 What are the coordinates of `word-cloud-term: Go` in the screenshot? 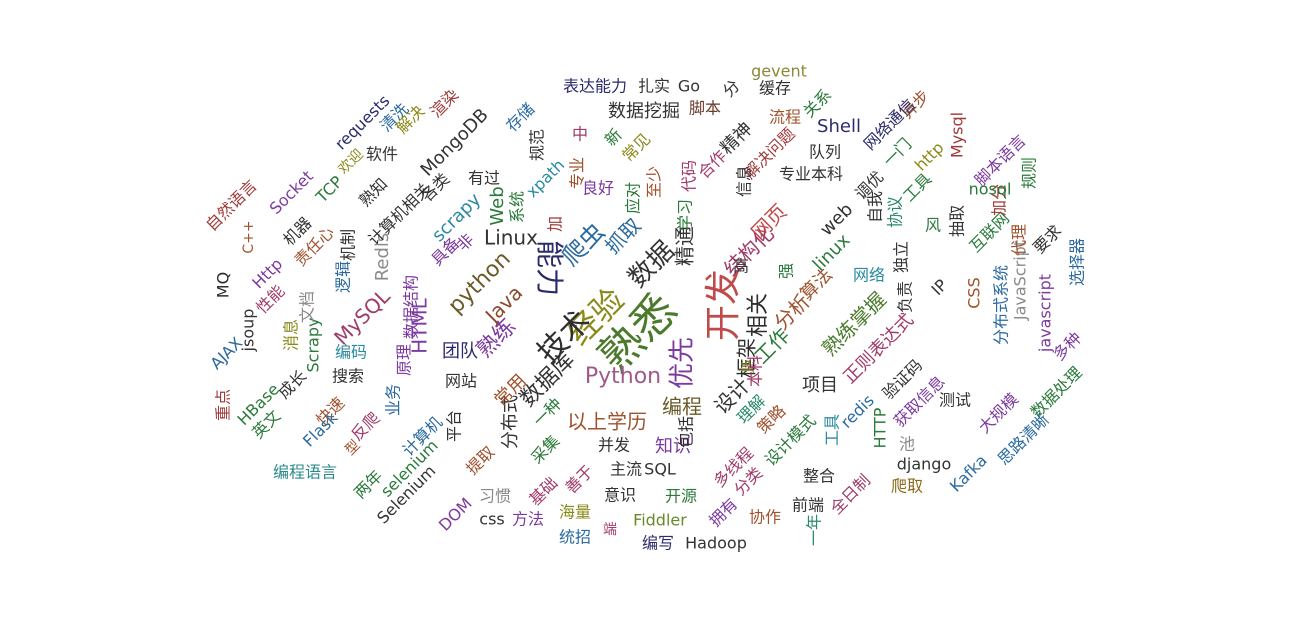 It's located at (689, 86).